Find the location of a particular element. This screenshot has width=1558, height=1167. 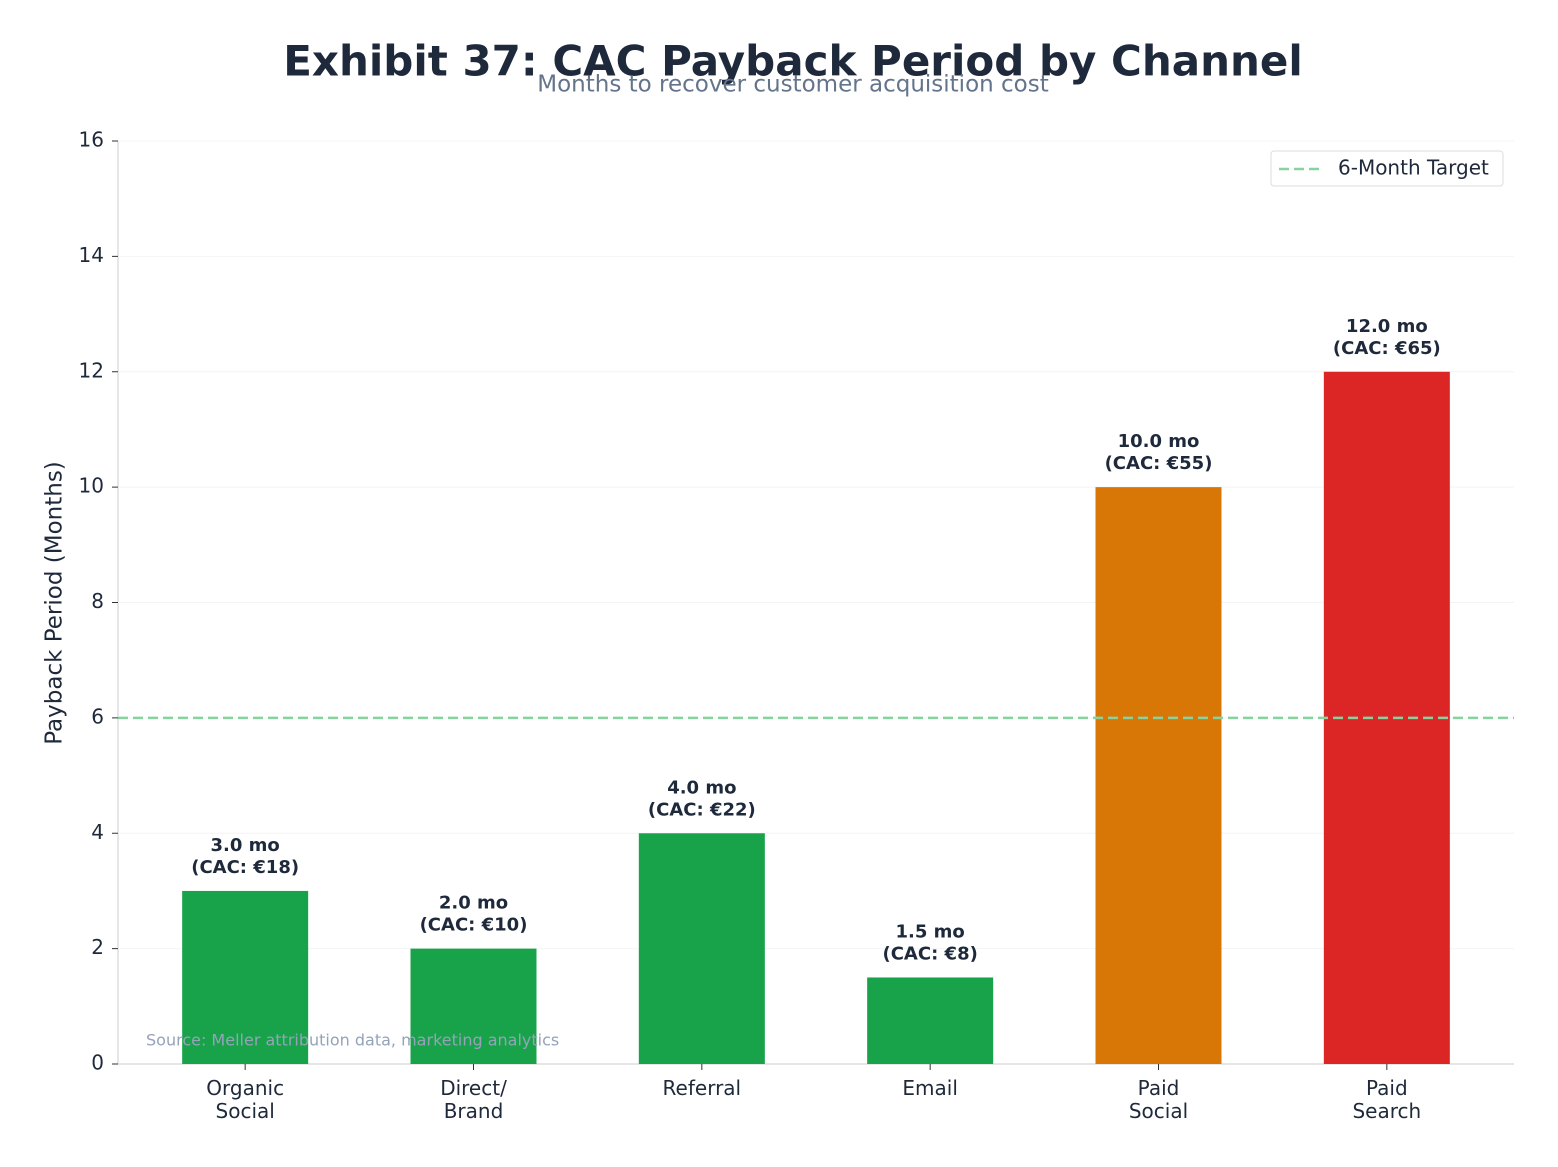

x-tick-label-line: Direct/ is located at coordinates (473, 1088).